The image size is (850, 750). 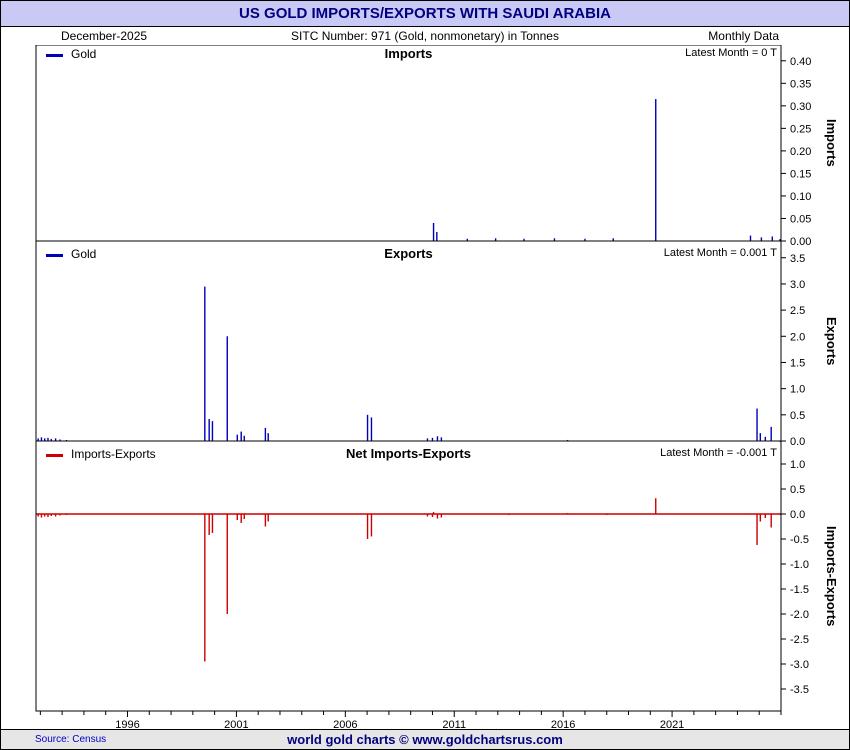 I want to click on y-tick-label: 1.5, so click(x=797, y=363).